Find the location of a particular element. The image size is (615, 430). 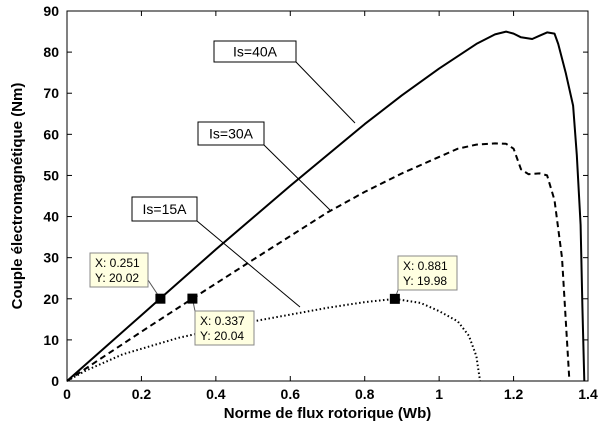

datatip-y-text: Y: 19.98 is located at coordinates (425, 281).